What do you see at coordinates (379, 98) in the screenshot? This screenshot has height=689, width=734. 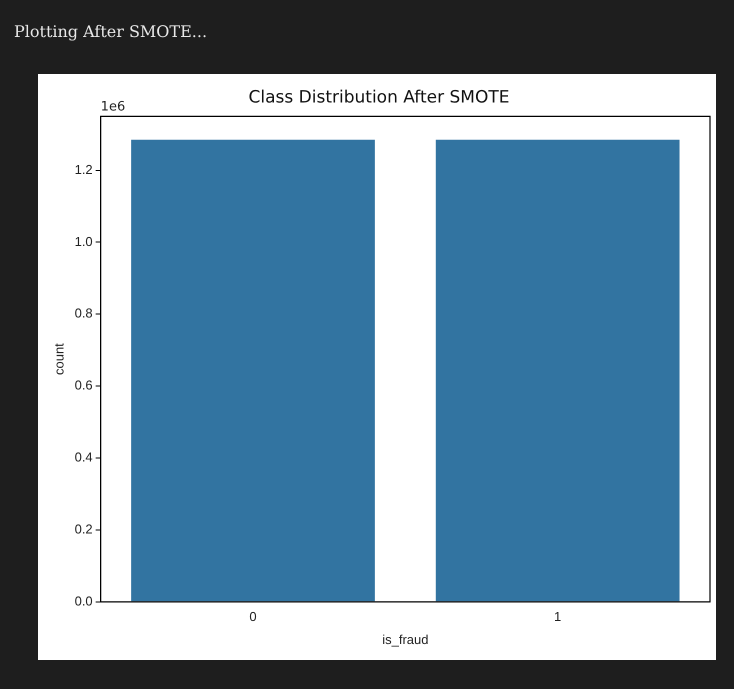 I see `chart-title: Class Distribution After SMOTE` at bounding box center [379, 98].